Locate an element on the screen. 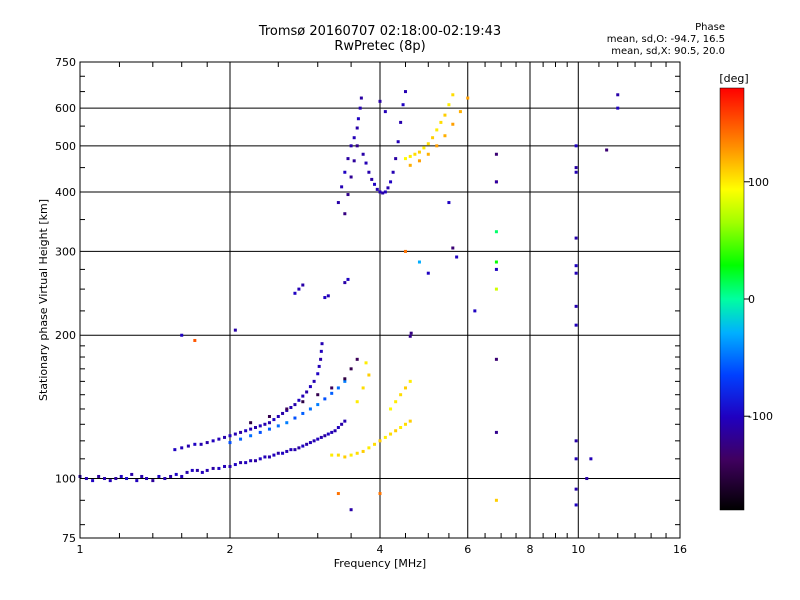 This screenshot has height=600, width=800. x-tick-label: 10 is located at coordinates (578, 549).